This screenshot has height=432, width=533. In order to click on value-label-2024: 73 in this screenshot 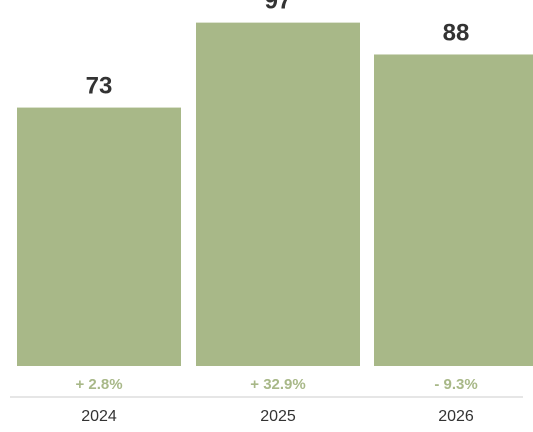, I will do `click(99, 86)`.